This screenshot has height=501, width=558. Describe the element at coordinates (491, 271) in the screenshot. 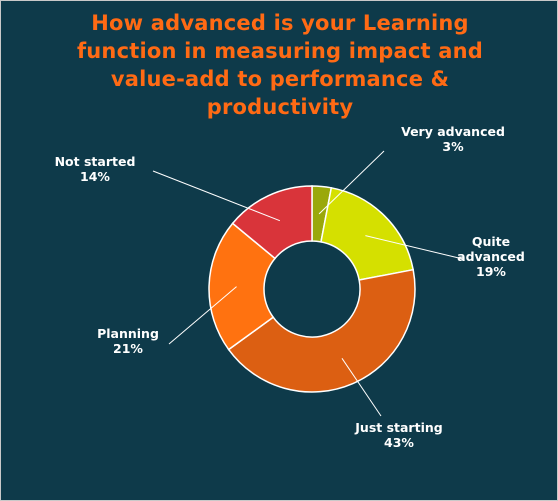

I see `data-label-2-line-3: 19%` at that location.